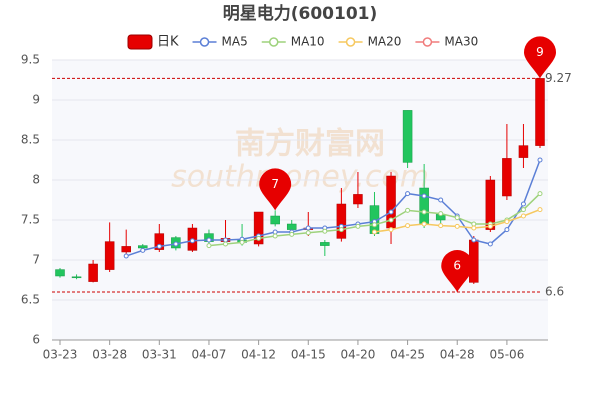  I want to click on y-tick-label: 8.5, so click(30, 140).